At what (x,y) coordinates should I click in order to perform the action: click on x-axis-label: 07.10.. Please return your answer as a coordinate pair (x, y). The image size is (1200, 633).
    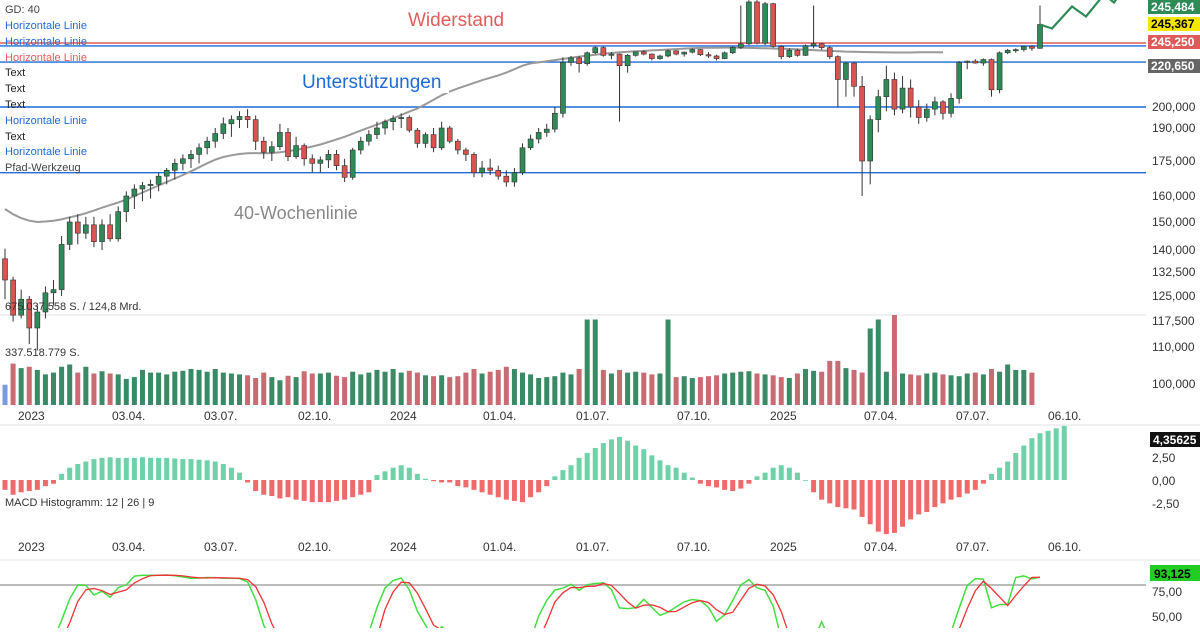
    Looking at the image, I should click on (693, 547).